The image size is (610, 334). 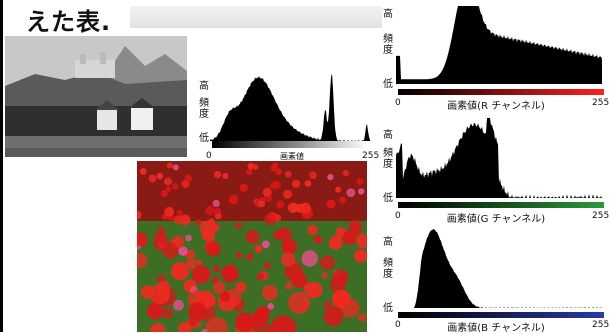 What do you see at coordinates (292, 156) in the screenshot?
I see `gray-x-label: 画素値` at bounding box center [292, 156].